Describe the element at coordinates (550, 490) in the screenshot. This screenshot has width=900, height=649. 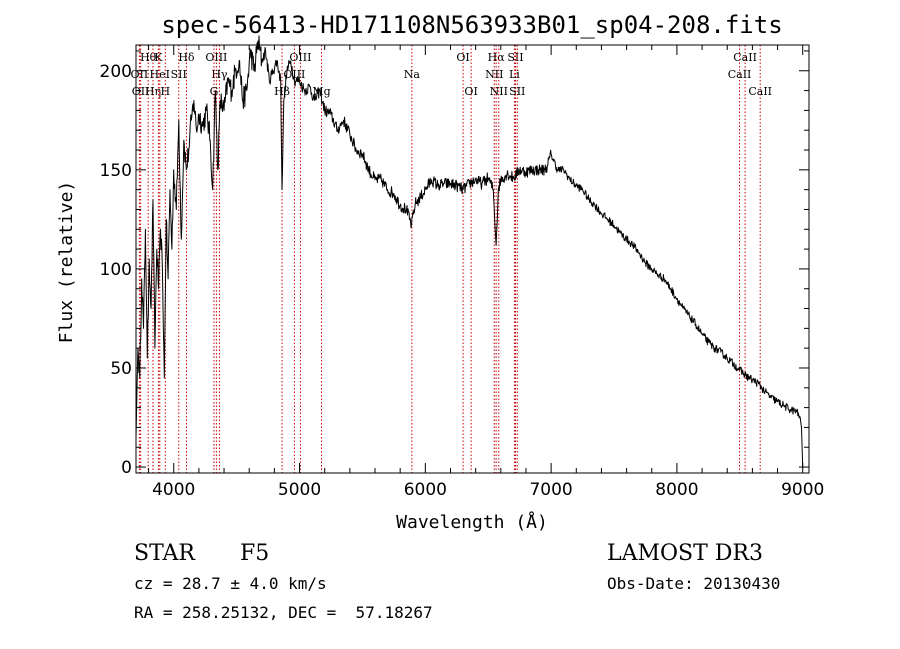
I see `x-tick-label: 7000` at that location.